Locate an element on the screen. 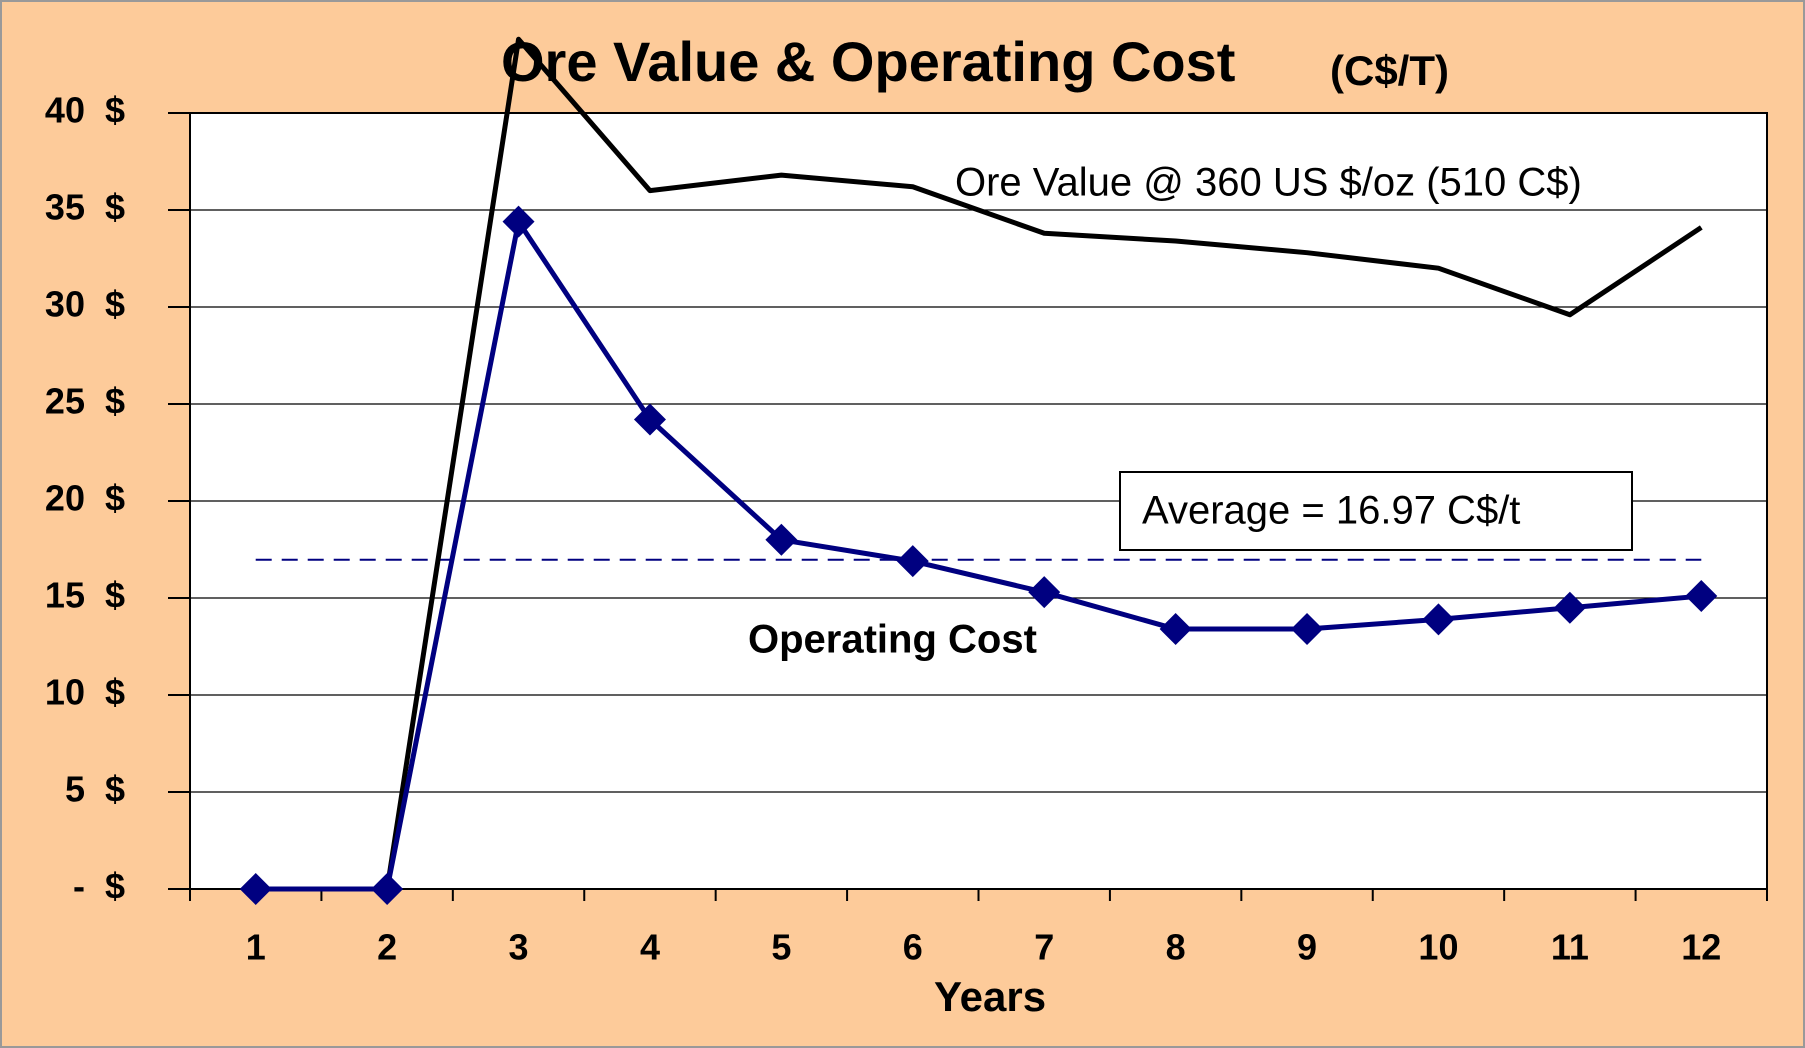 Image resolution: width=1805 pixels, height=1048 pixels. y-tick-label: 5 $ is located at coordinates (95, 789).